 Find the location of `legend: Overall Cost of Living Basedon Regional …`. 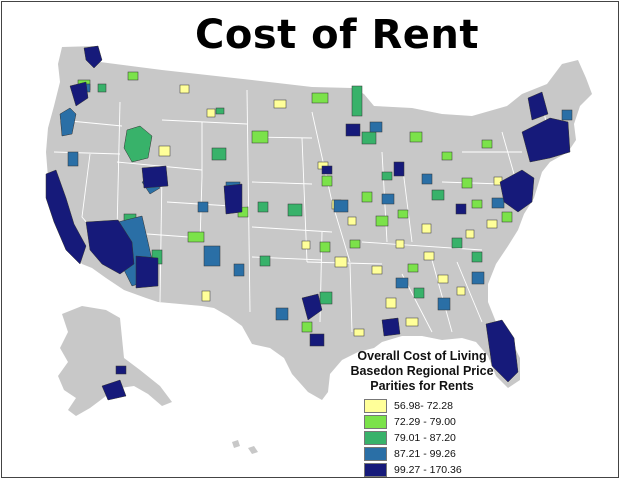

legend: Overall Cost of Living Basedon Regional … is located at coordinates (422, 413).